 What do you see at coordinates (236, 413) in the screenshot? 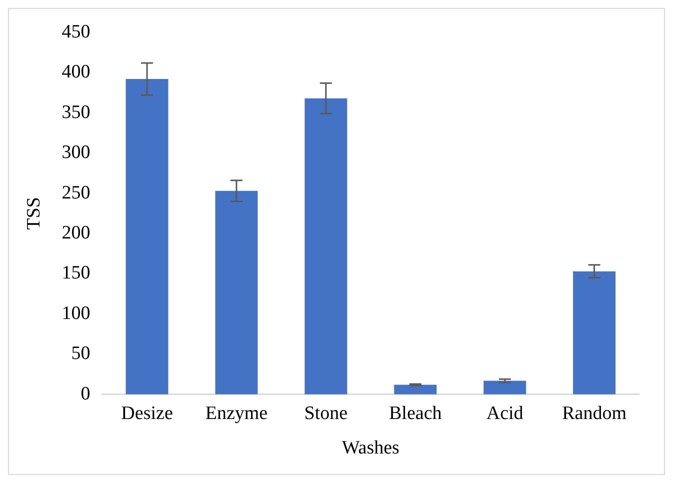
I see `x-tick-label: Enzyme` at bounding box center [236, 413].